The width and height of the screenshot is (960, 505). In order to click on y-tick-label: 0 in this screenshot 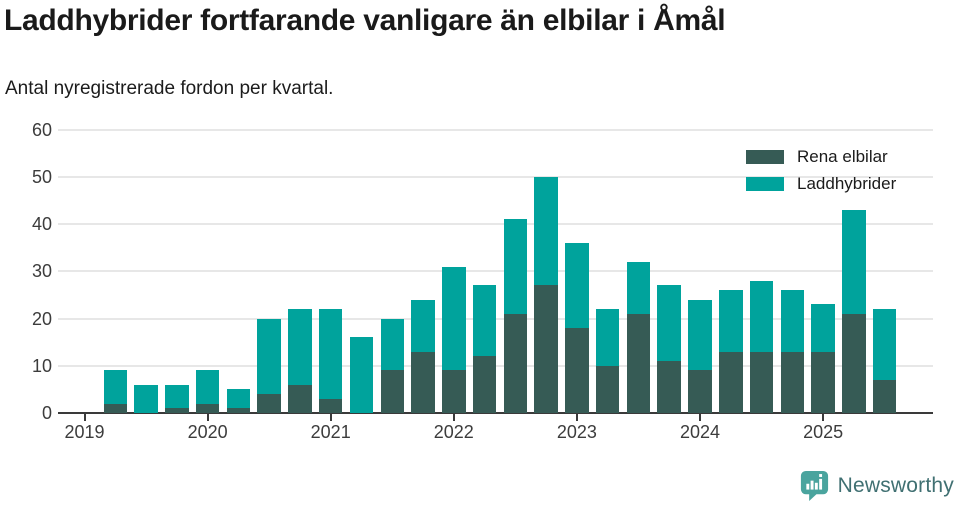, I will do `click(46, 413)`.